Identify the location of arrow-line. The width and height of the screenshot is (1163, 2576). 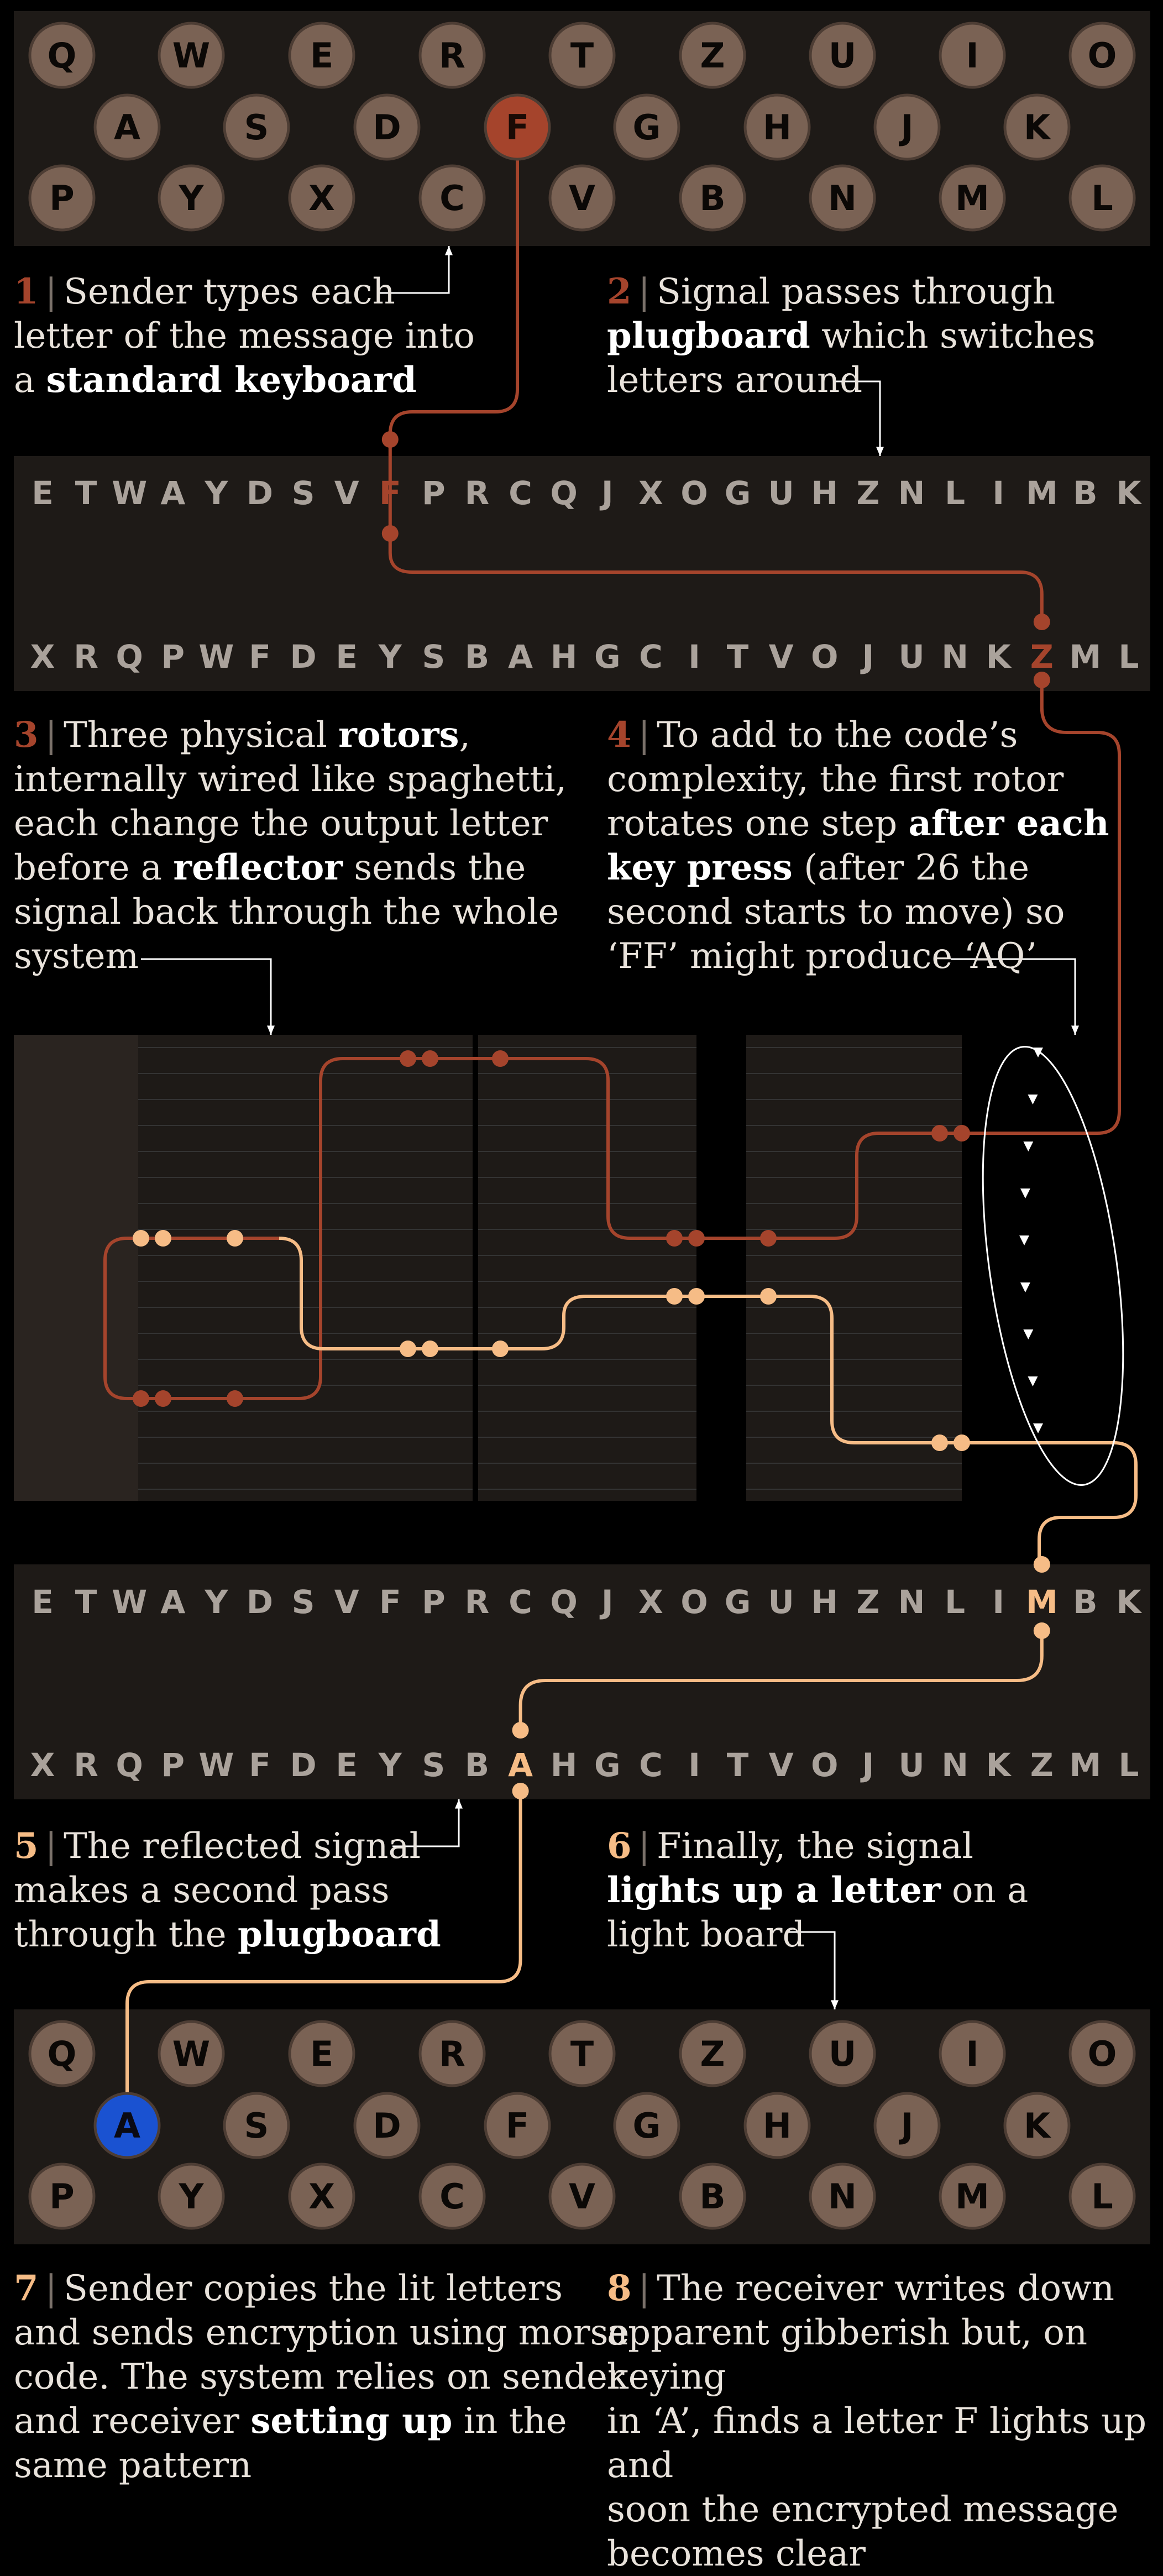
(812, 1970).